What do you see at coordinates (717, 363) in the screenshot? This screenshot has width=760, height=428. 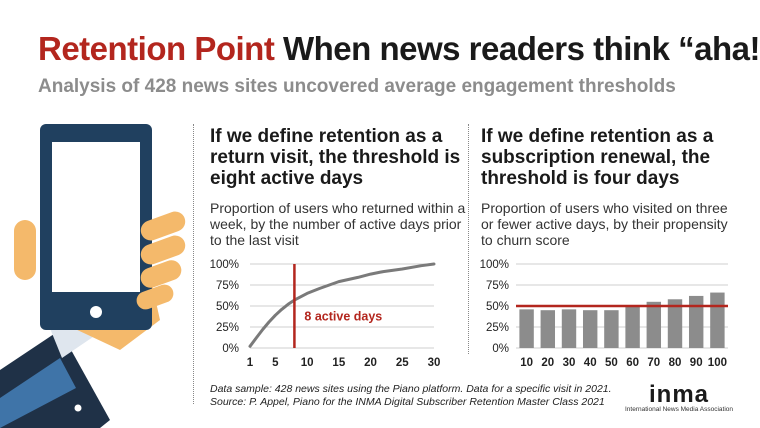 I see `x-tick-label: 100` at bounding box center [717, 363].